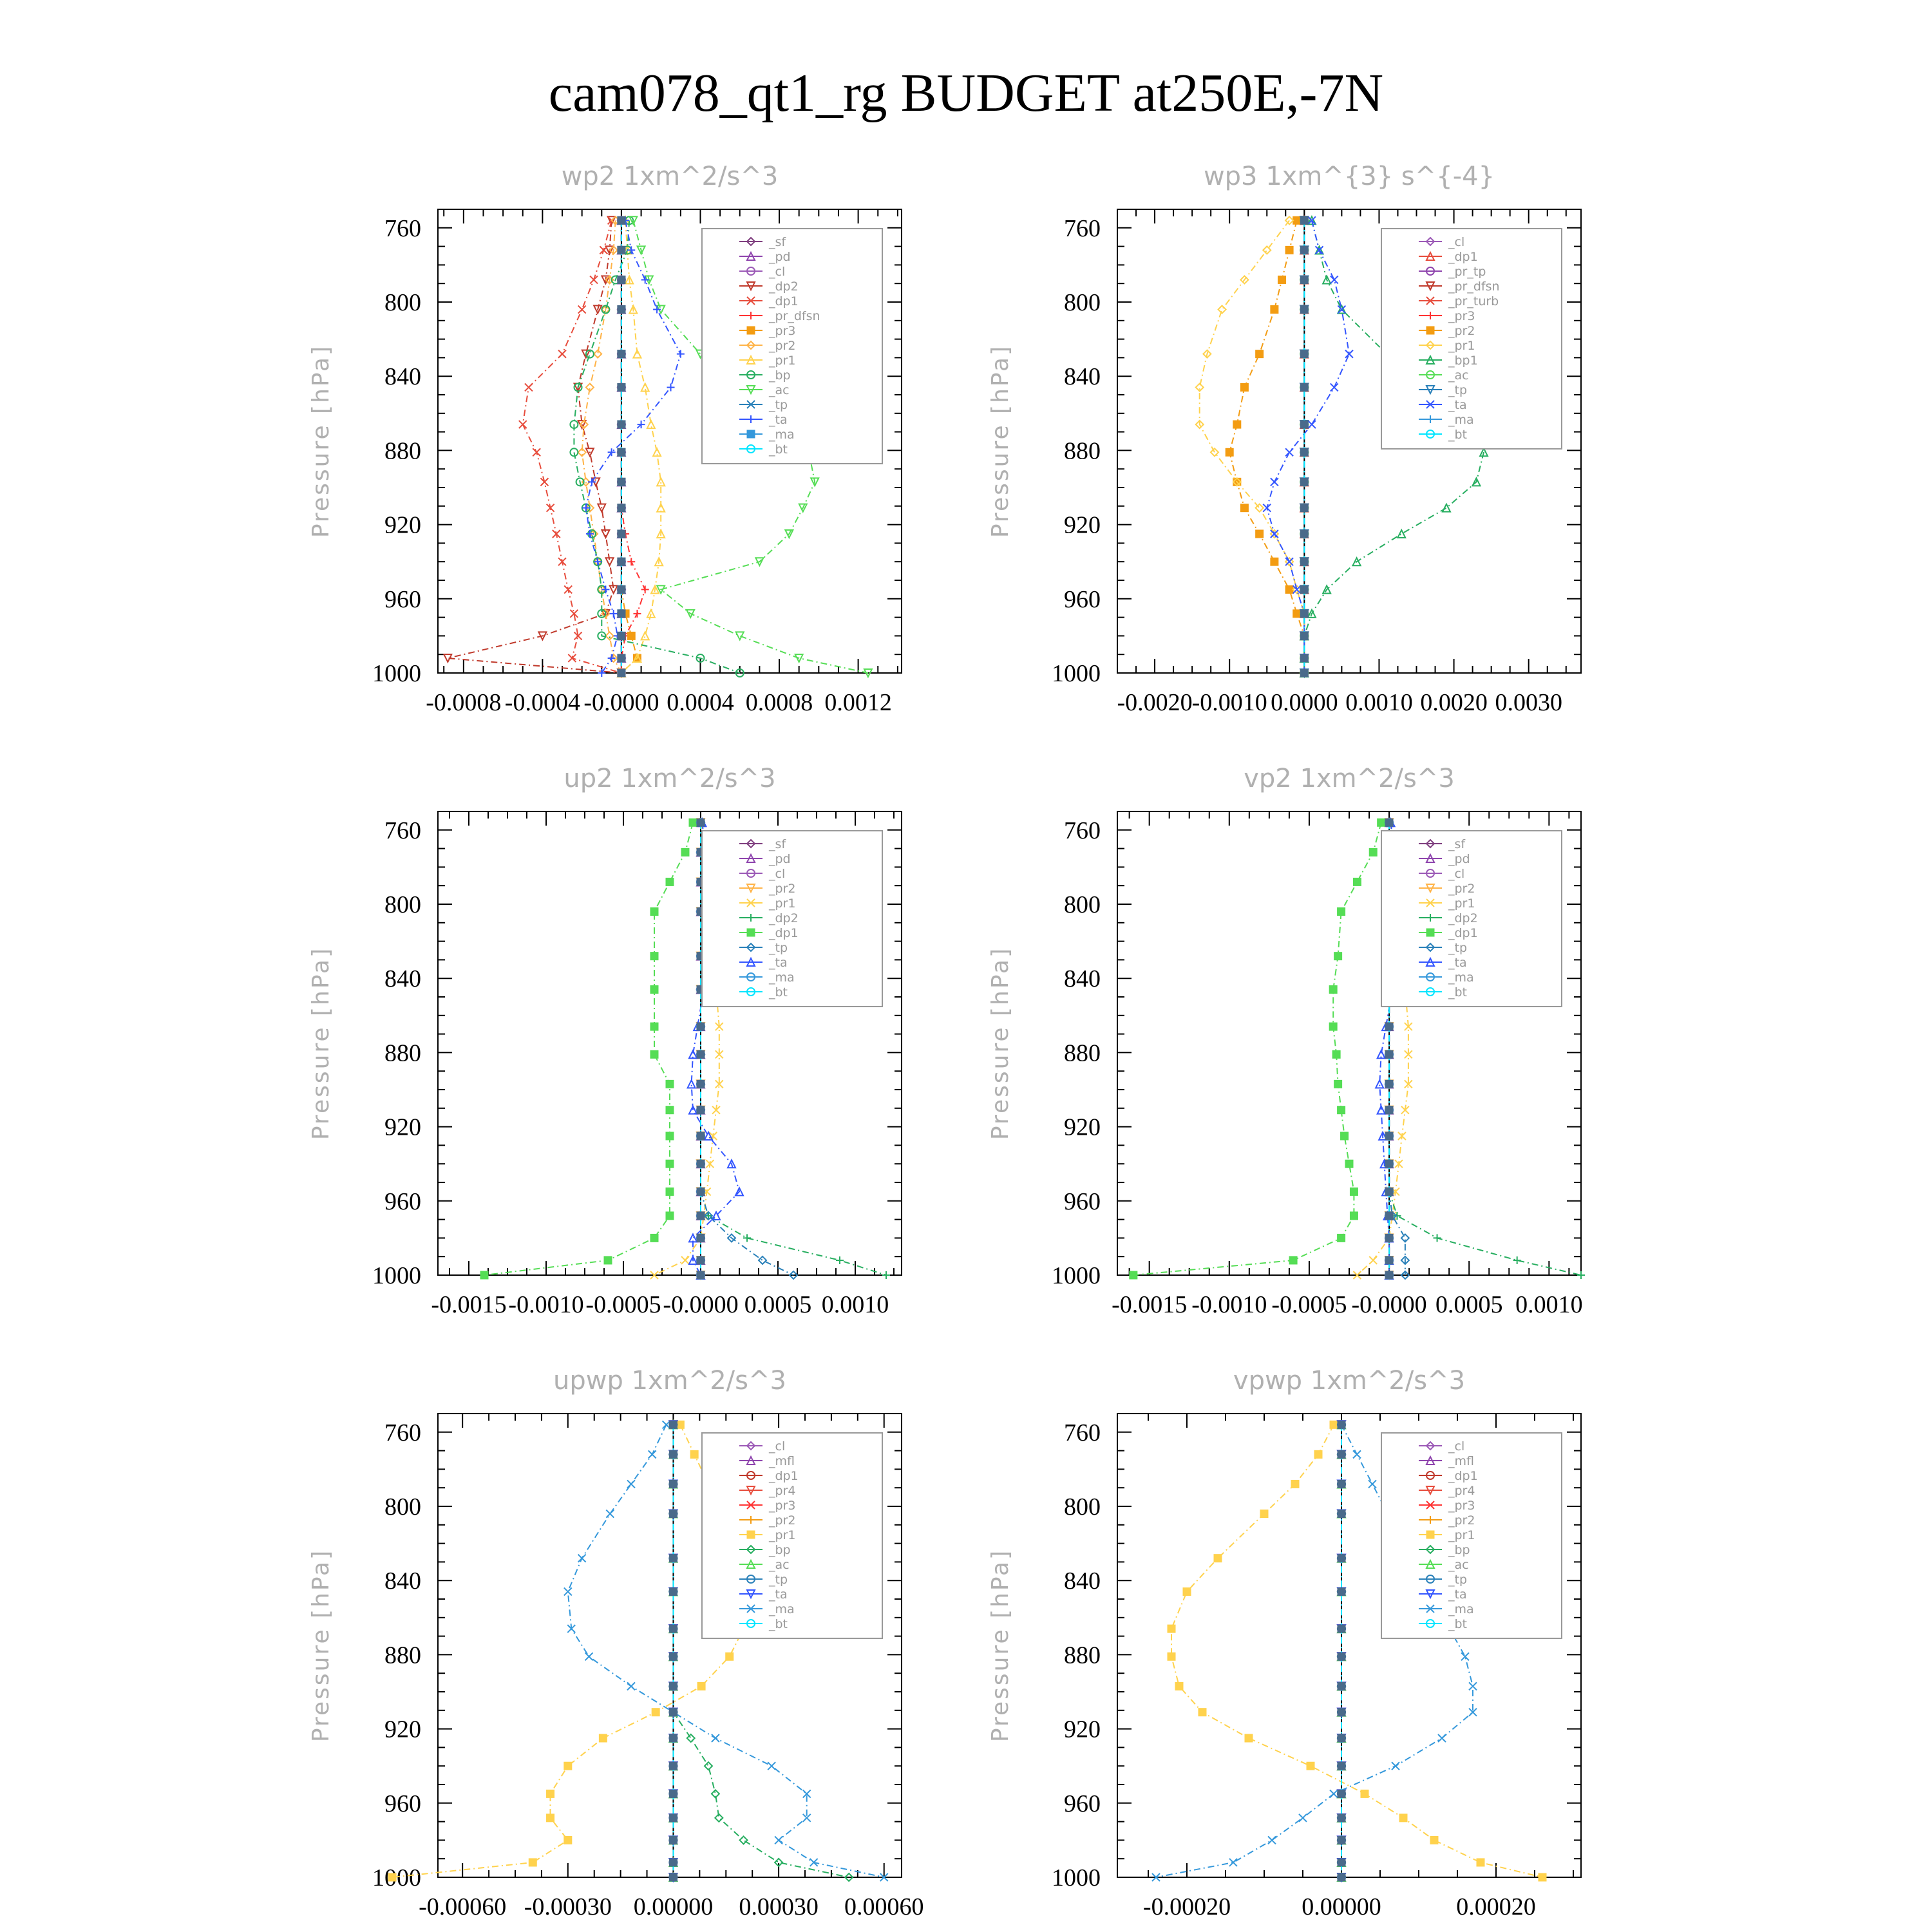 This screenshot has height=1932, width=1932. I want to click on series-dp1, so click(1257, 1049).